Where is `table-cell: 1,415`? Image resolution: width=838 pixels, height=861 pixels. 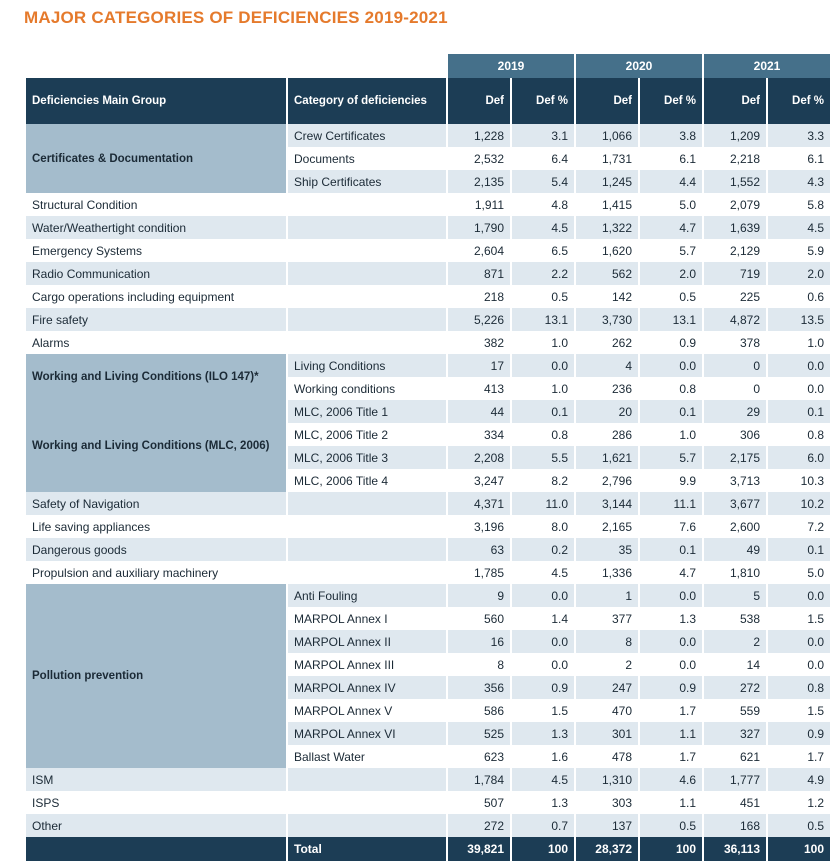
table-cell: 1,415 is located at coordinates (616, 204).